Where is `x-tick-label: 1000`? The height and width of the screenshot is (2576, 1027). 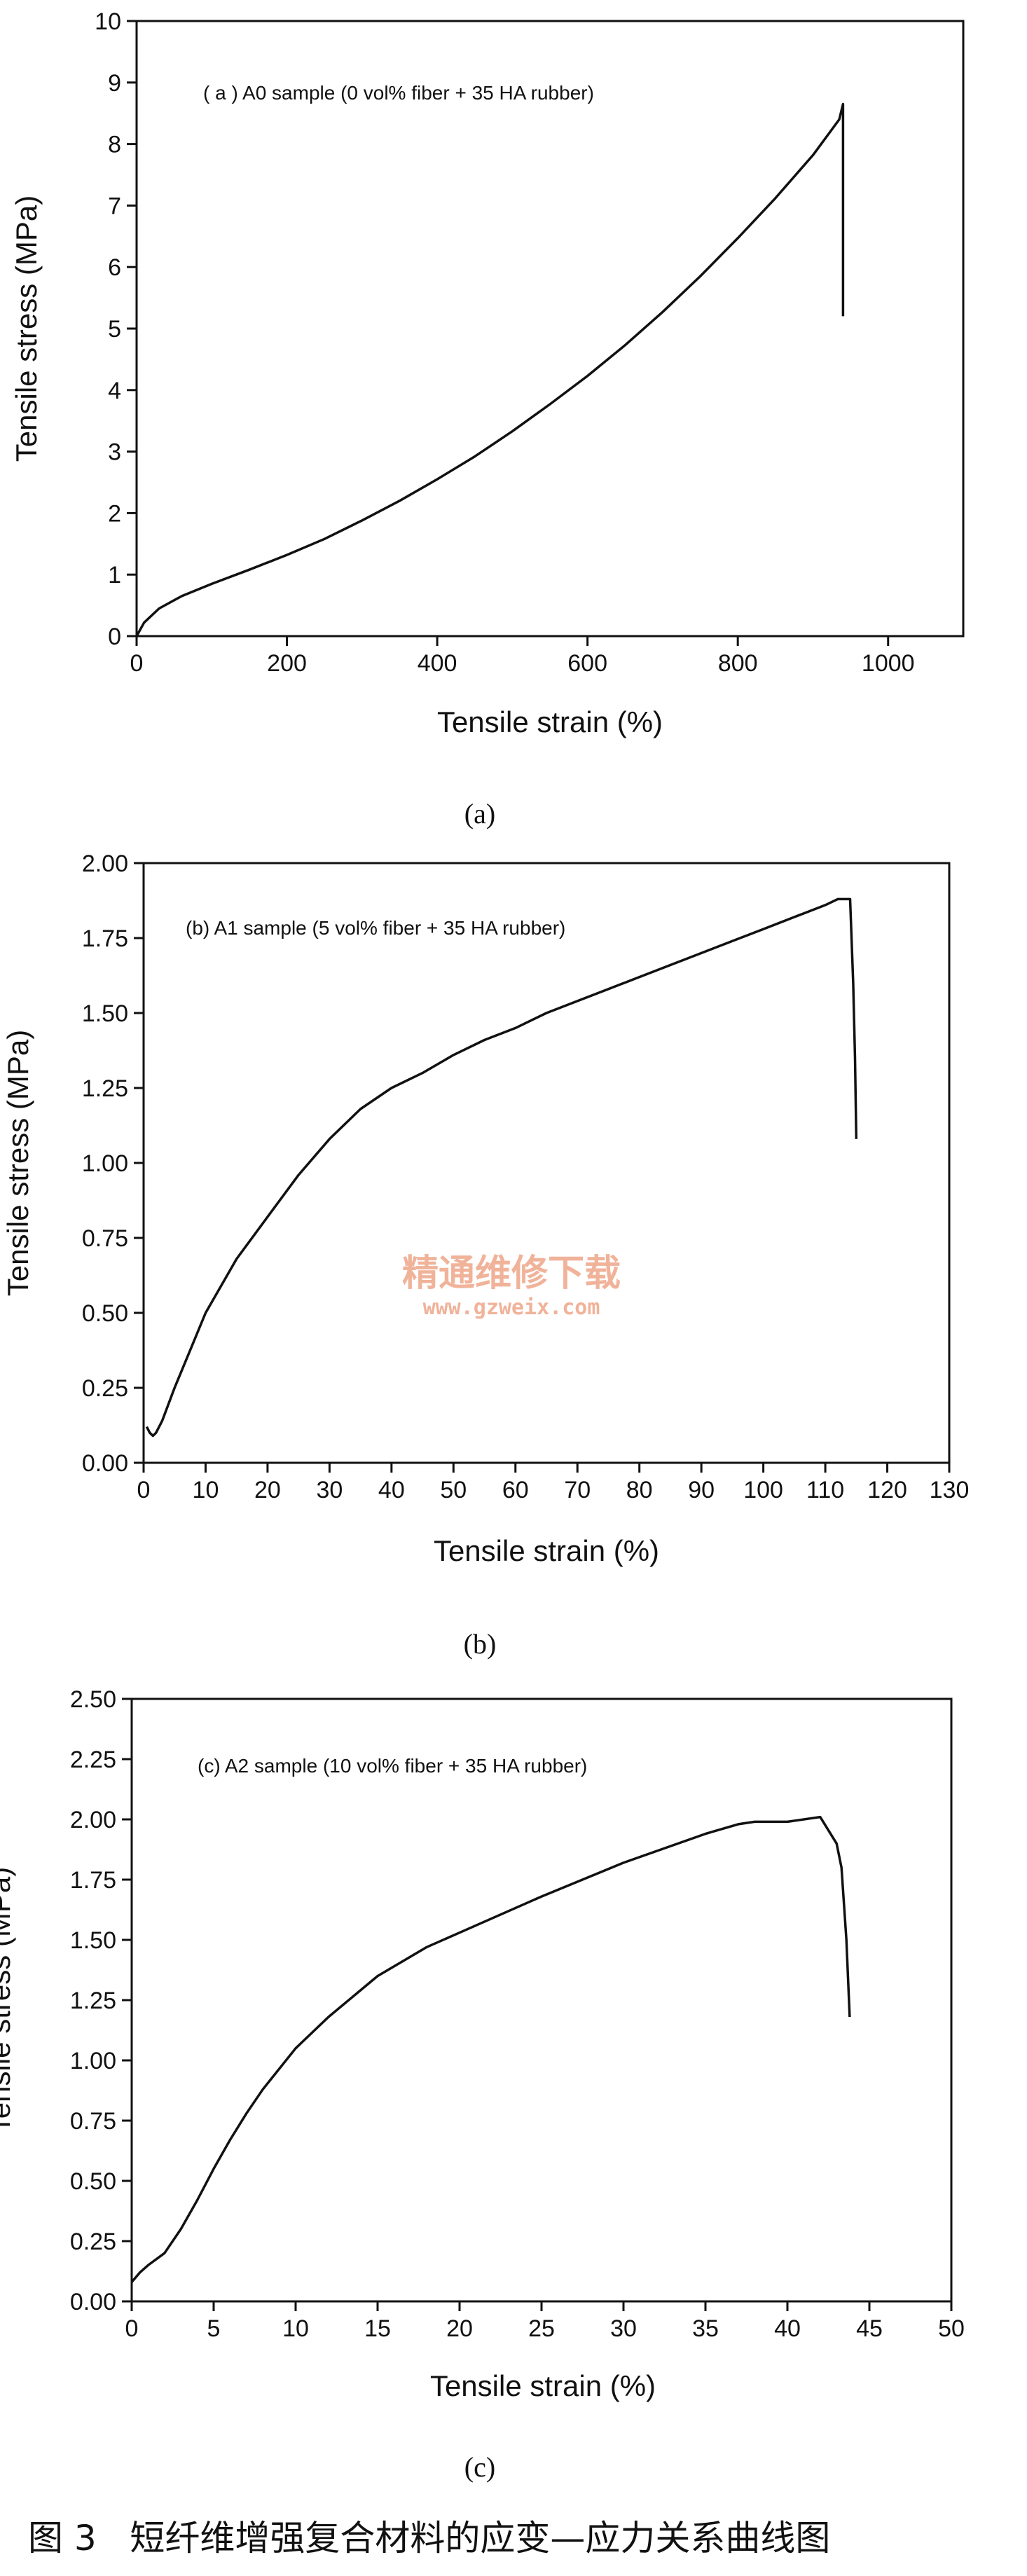
x-tick-label: 1000 is located at coordinates (889, 663).